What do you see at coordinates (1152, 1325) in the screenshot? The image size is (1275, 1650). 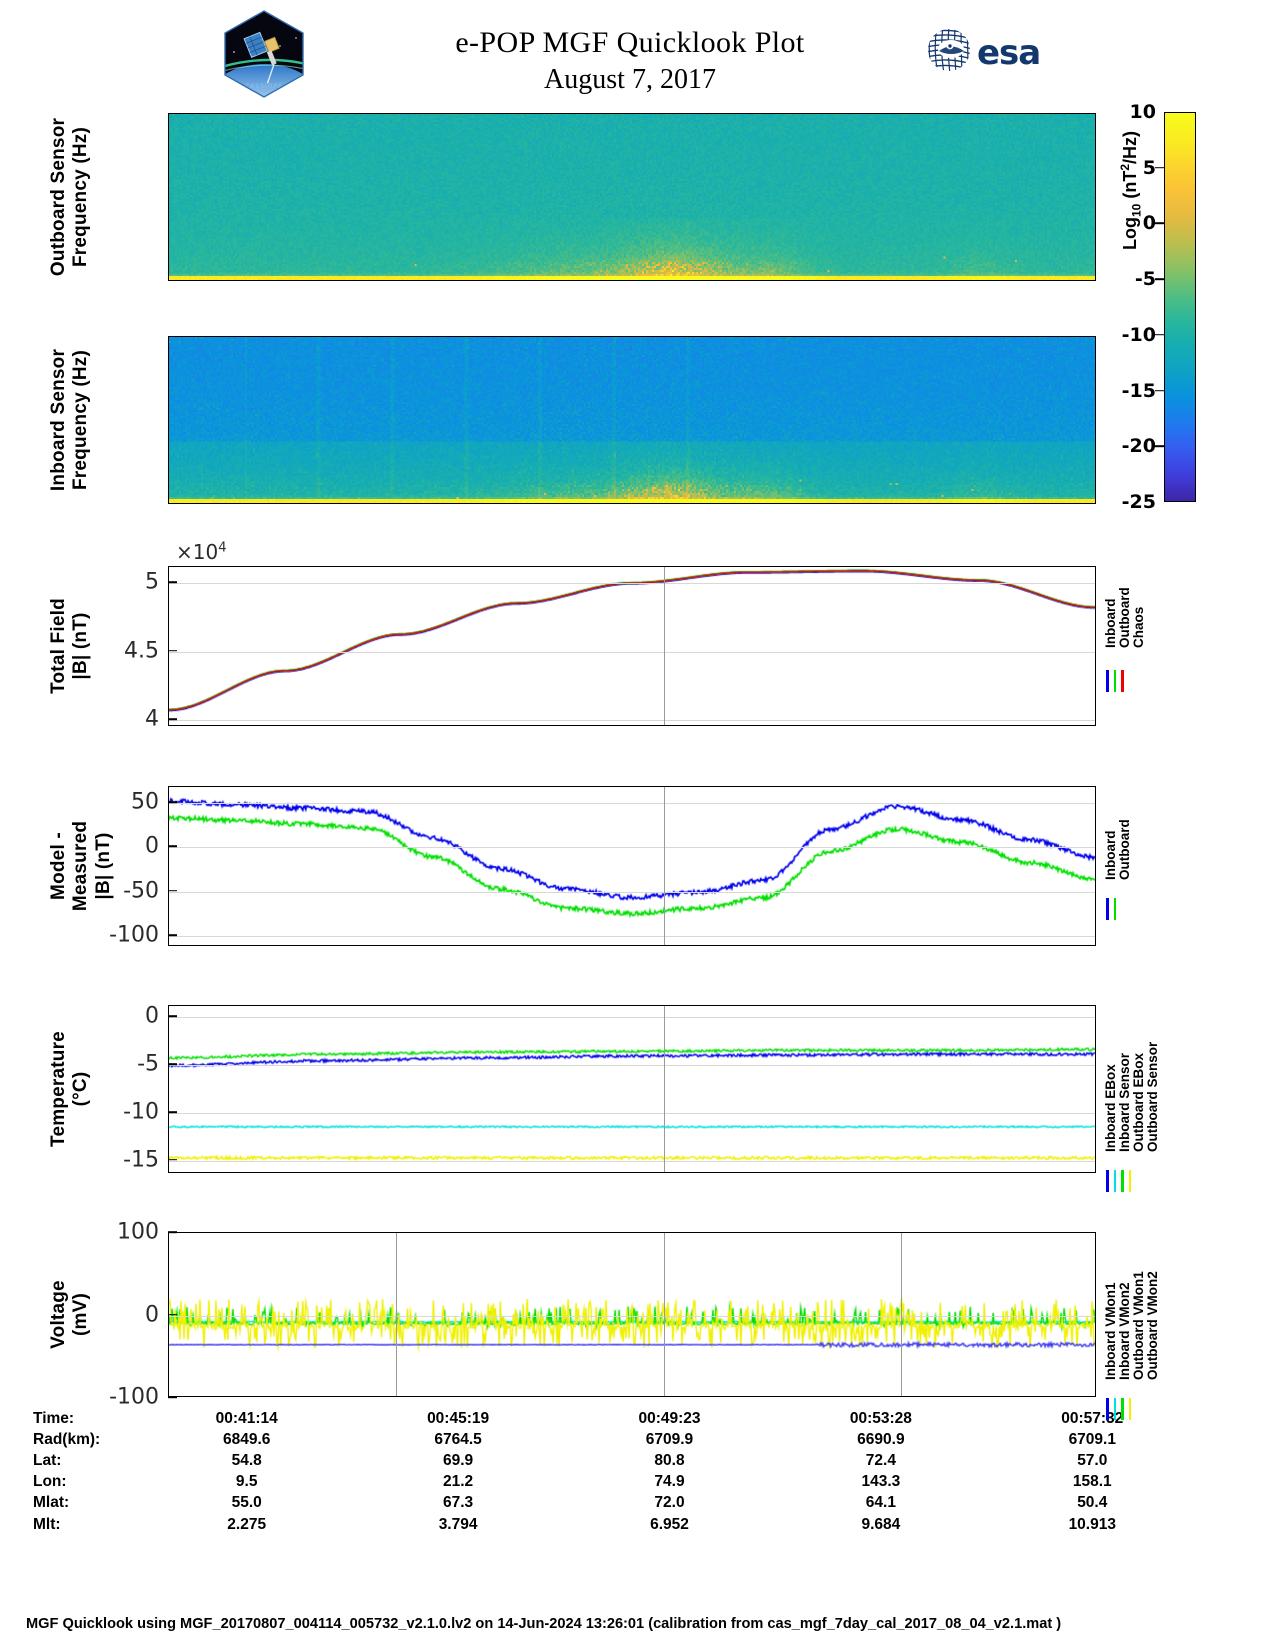 I see `legend-label: Outboard VMon2` at bounding box center [1152, 1325].